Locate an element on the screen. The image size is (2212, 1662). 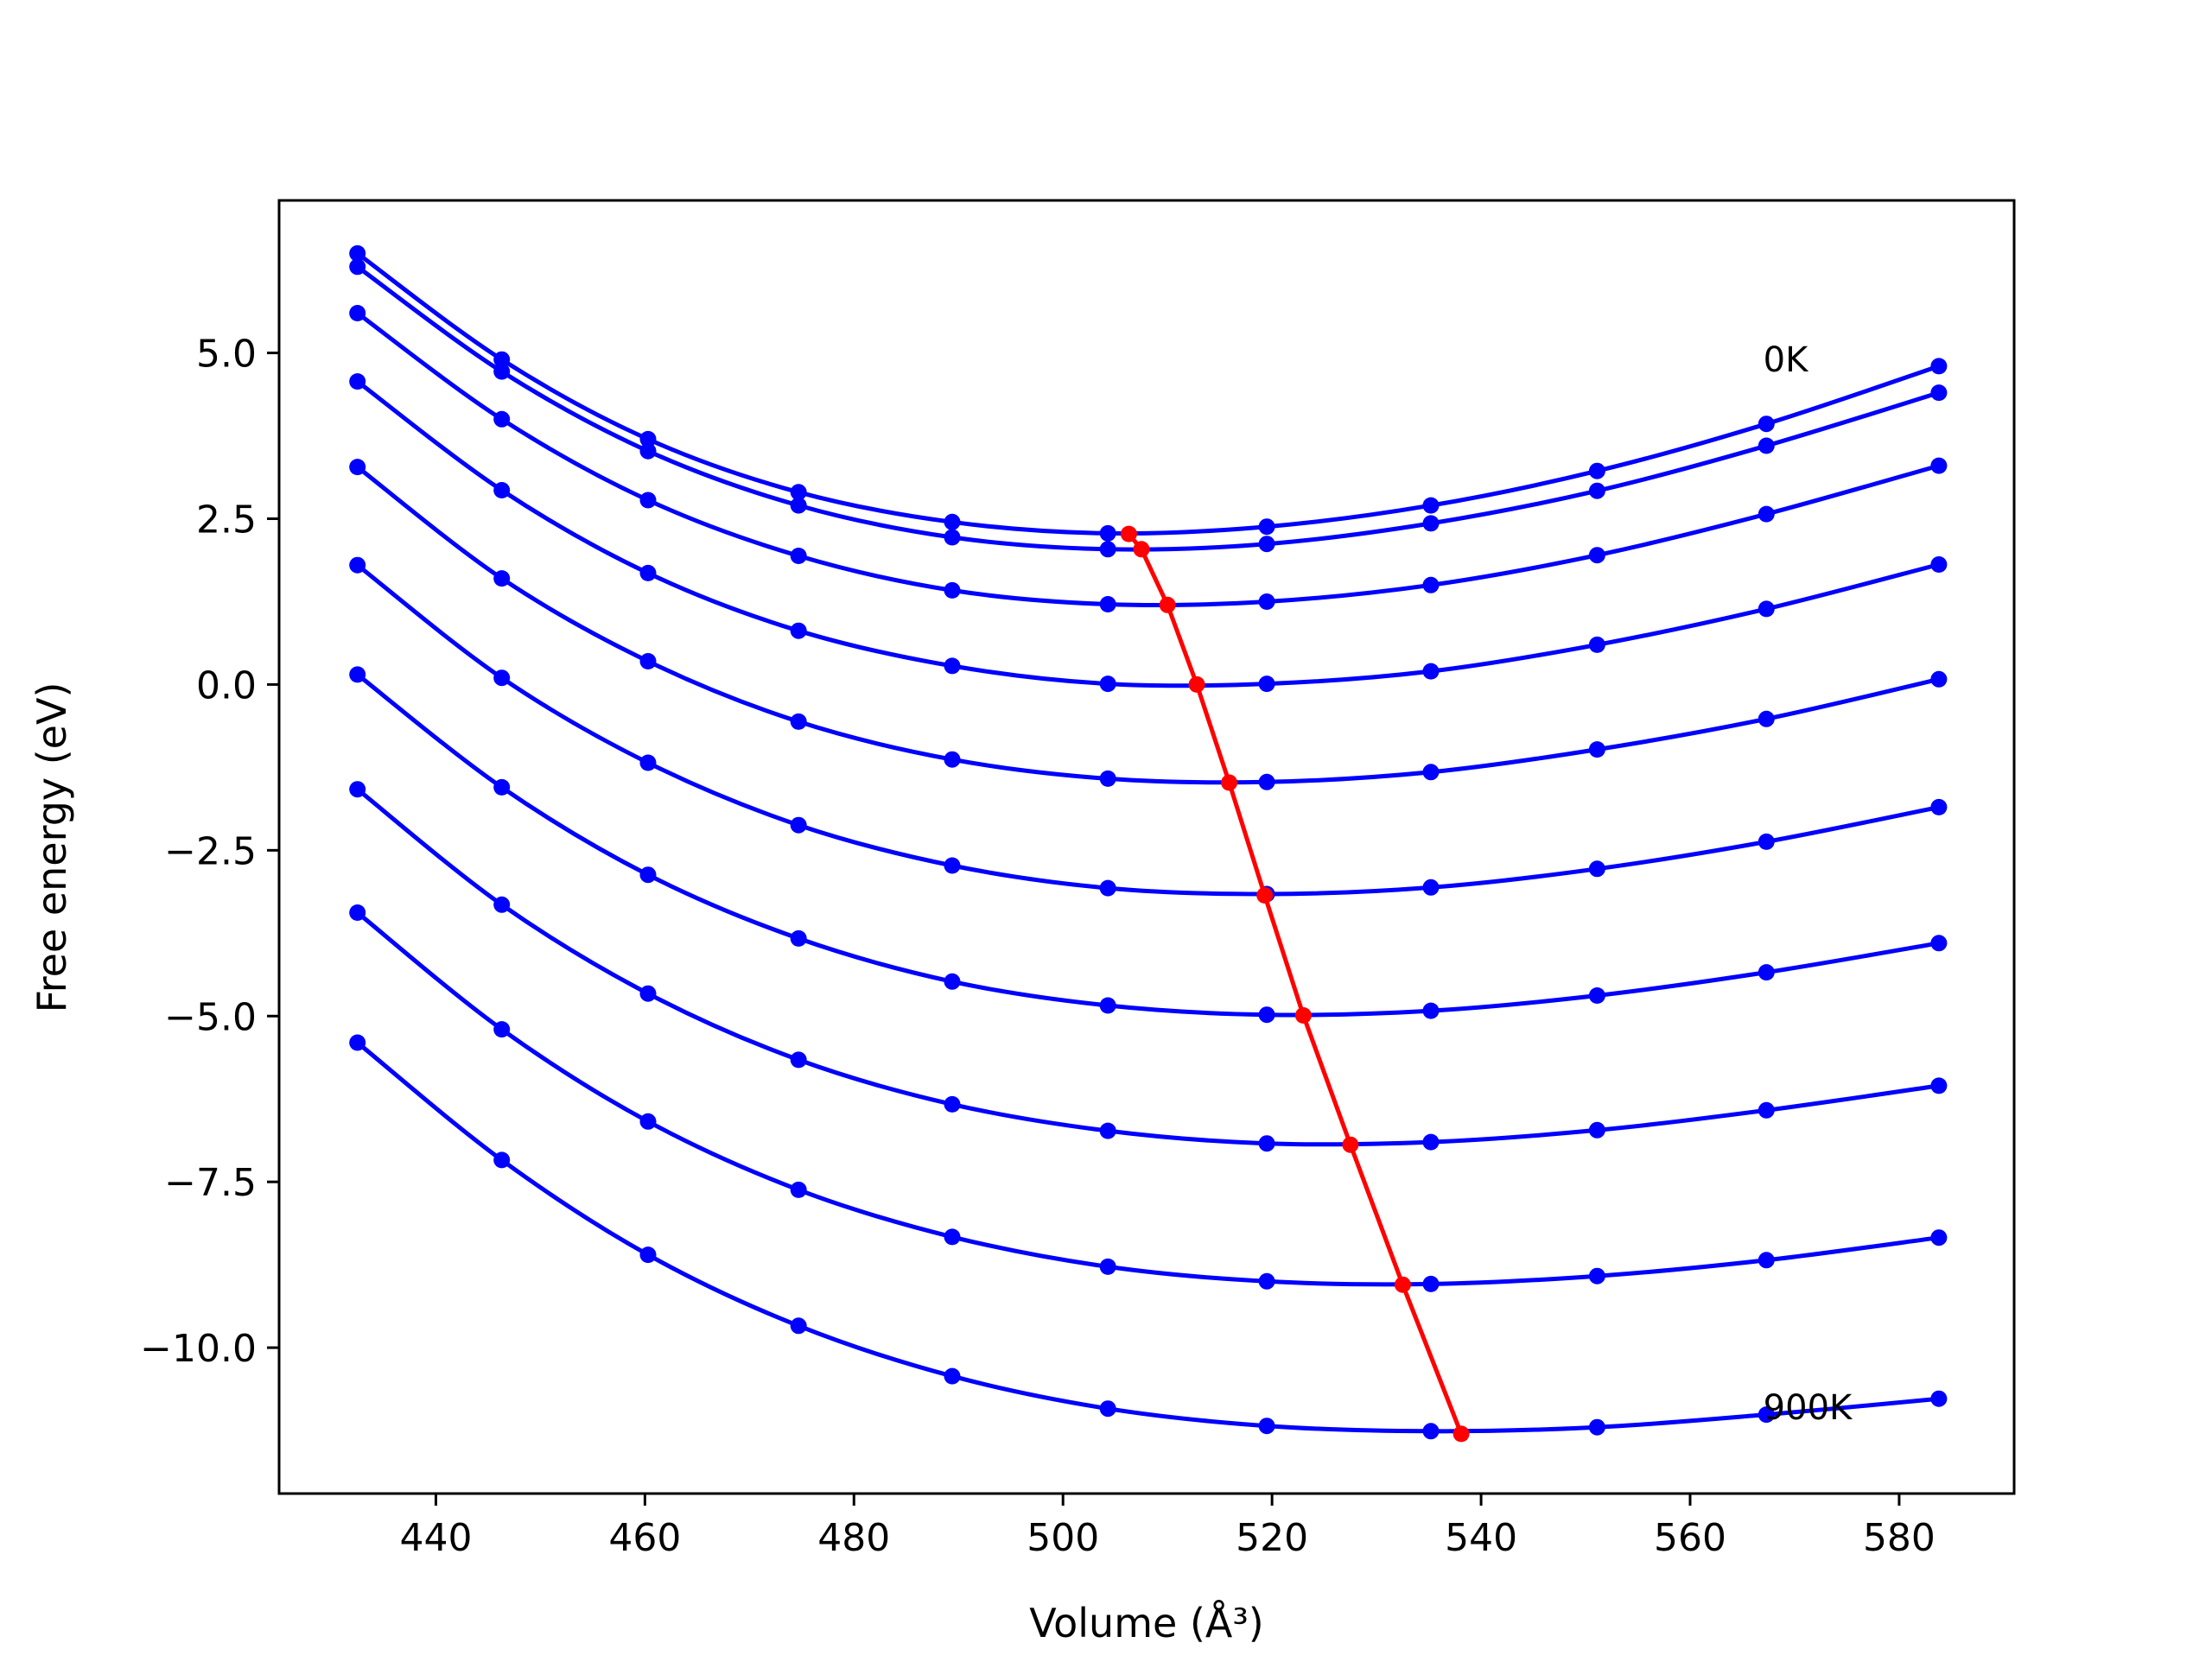
minimum-line is located at coordinates (1295, 983).